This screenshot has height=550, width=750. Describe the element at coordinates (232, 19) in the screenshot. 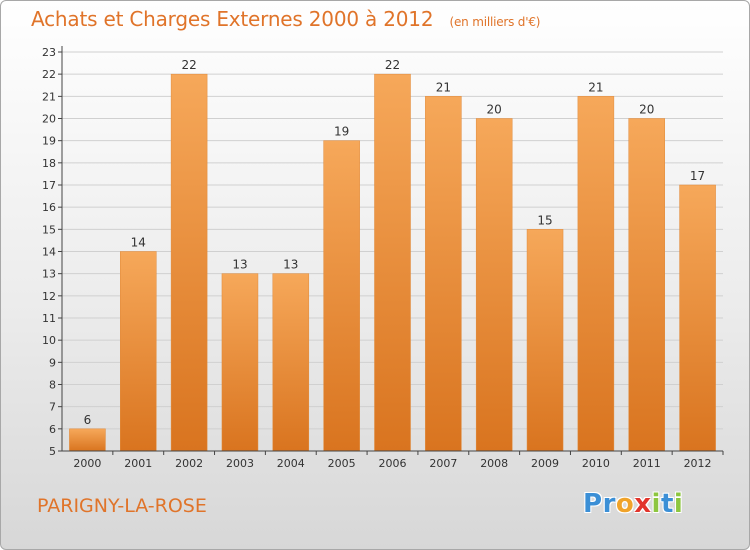

I see `chart-title: Achats et Charges Externes 2000 à 2012` at that location.